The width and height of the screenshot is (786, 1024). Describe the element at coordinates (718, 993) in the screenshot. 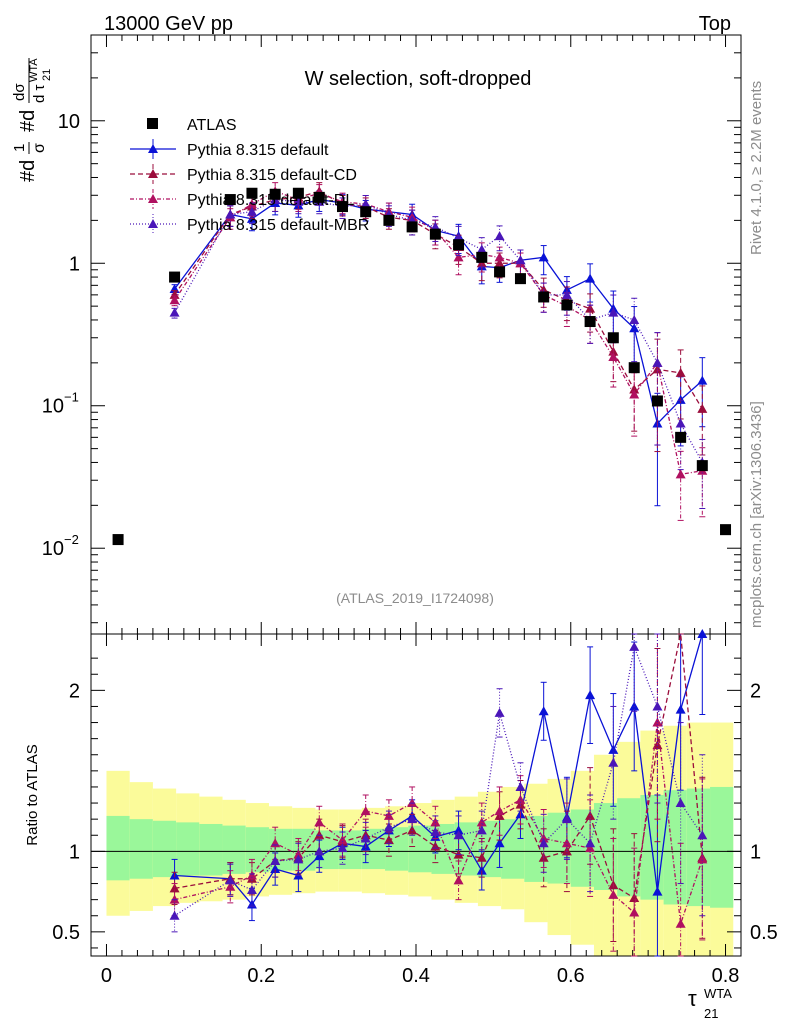

I see `x-axis-label-sup: WTA` at that location.